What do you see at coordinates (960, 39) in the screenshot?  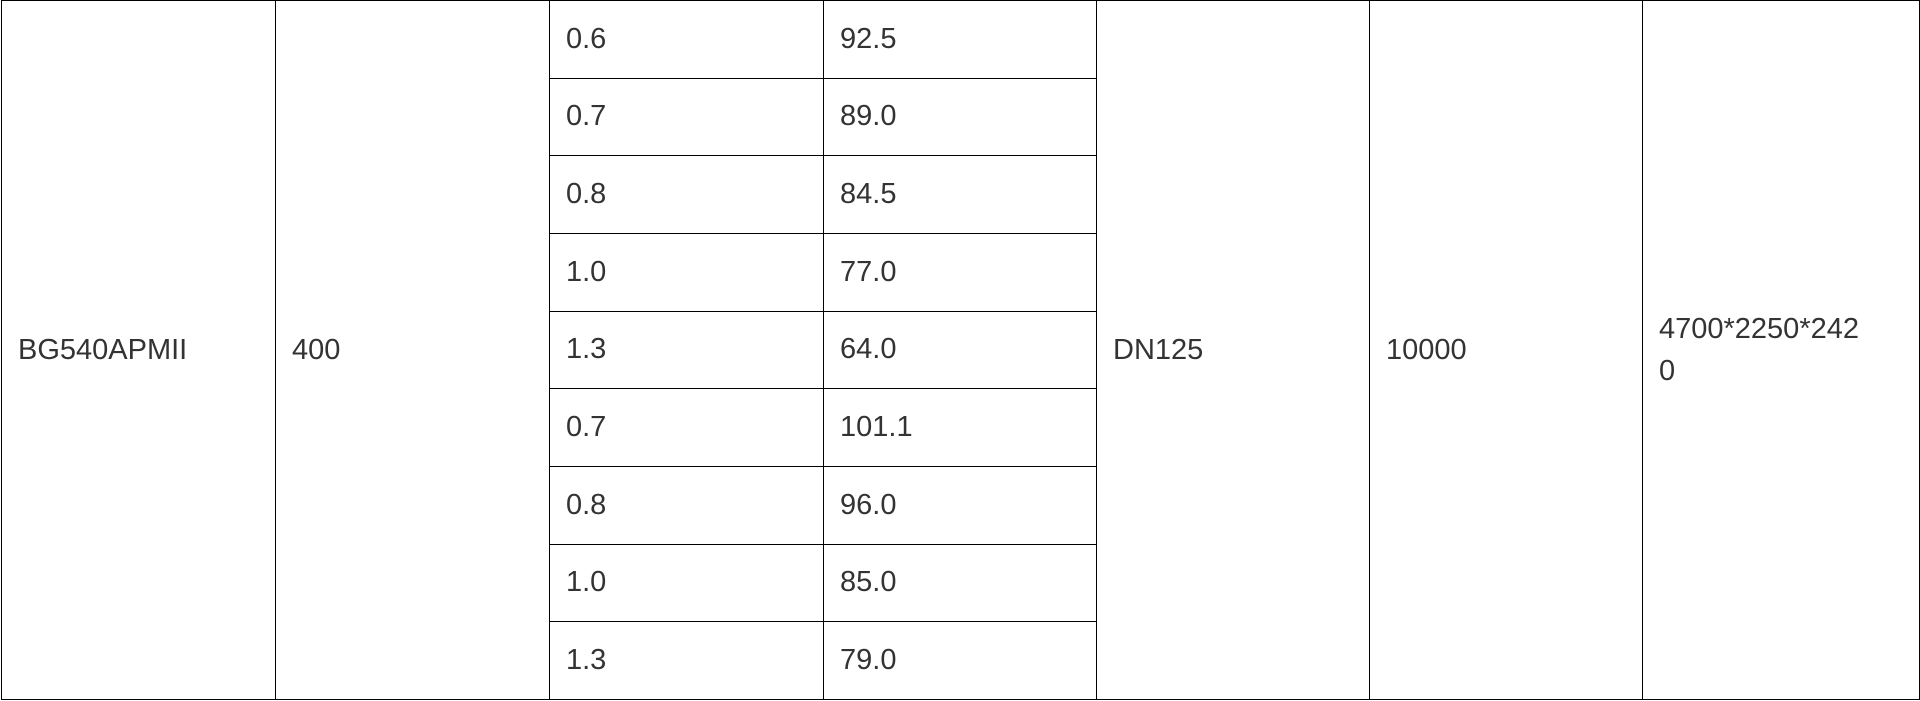 I see `flow-cell: 92.5` at bounding box center [960, 39].